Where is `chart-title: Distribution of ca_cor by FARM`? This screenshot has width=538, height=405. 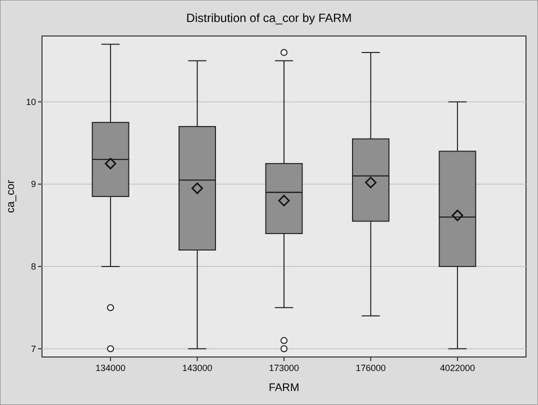 chart-title: Distribution of ca_cor by FARM is located at coordinates (269, 18).